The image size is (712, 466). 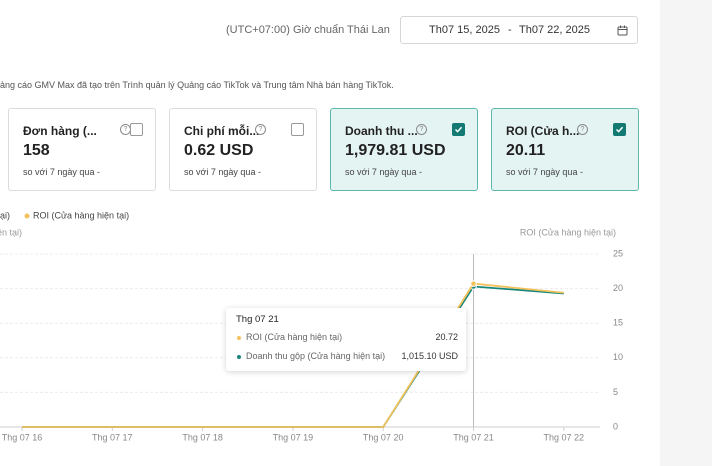 What do you see at coordinates (11, 232) in the screenshot?
I see `y-axis-title: Doanh thu gộp (Cửa hàng hiện tại)` at bounding box center [11, 232].